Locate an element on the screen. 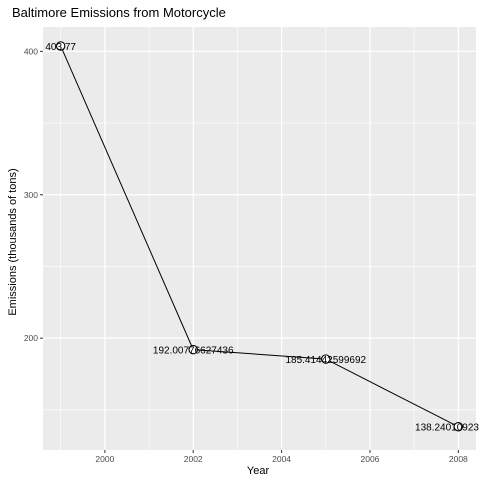 This screenshot has height=480, width=480. y-tick-label: 400 is located at coordinates (31, 51).